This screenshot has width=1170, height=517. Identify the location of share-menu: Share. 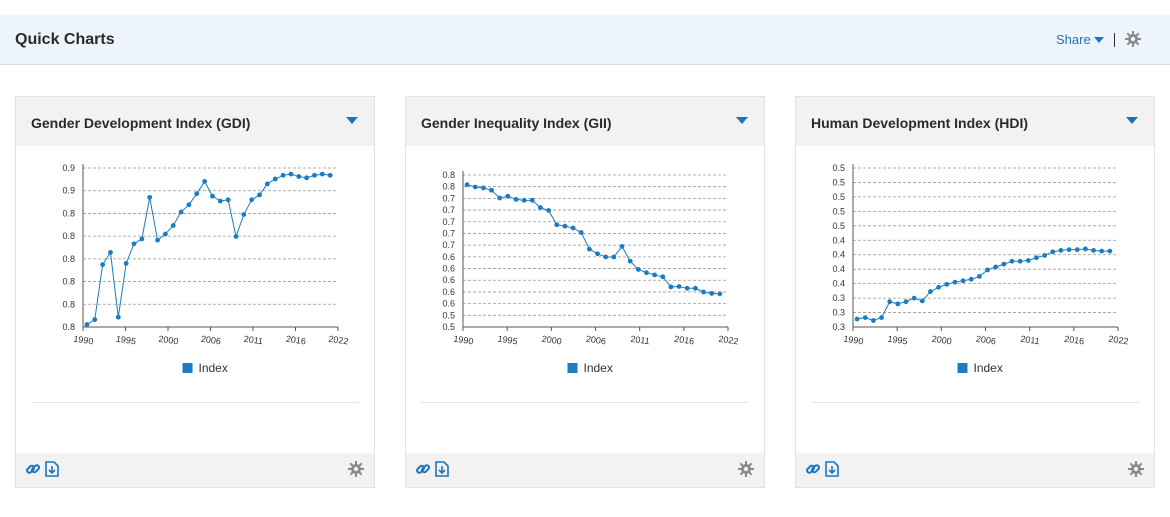
(1085, 39).